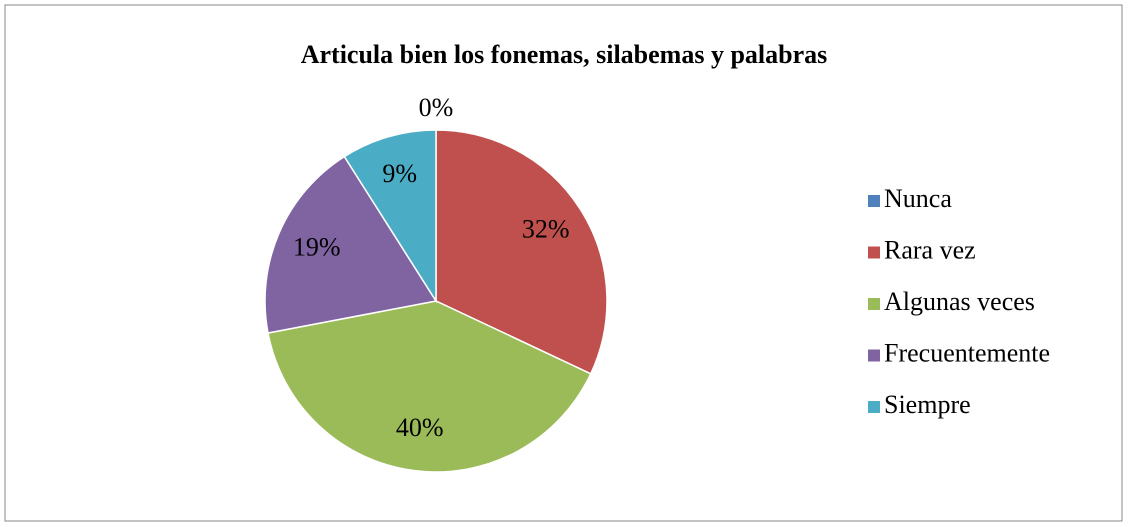 The width and height of the screenshot is (1128, 527). Describe the element at coordinates (967, 352) in the screenshot. I see `legend-label: Frecuentemente` at that location.